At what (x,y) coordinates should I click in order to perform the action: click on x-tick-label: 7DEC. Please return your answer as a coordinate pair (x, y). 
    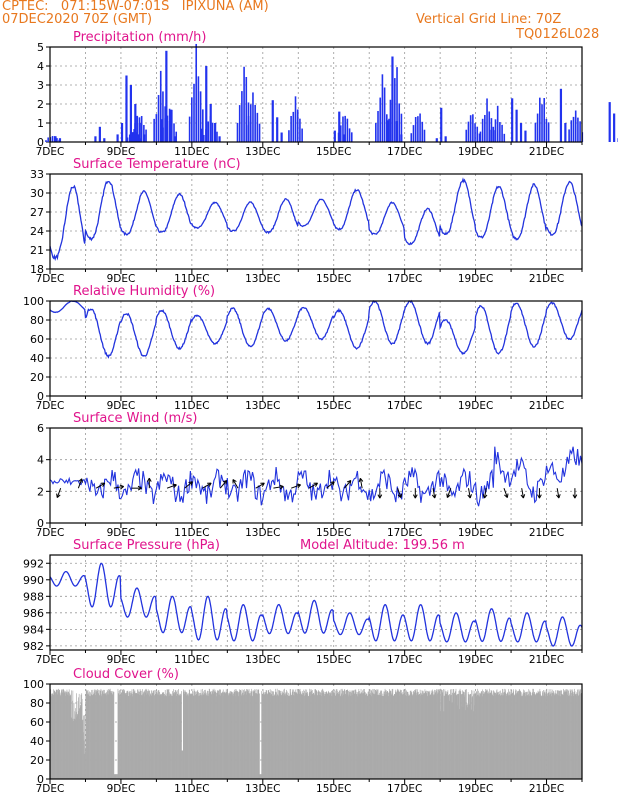
    Looking at the image, I should click on (50, 533).